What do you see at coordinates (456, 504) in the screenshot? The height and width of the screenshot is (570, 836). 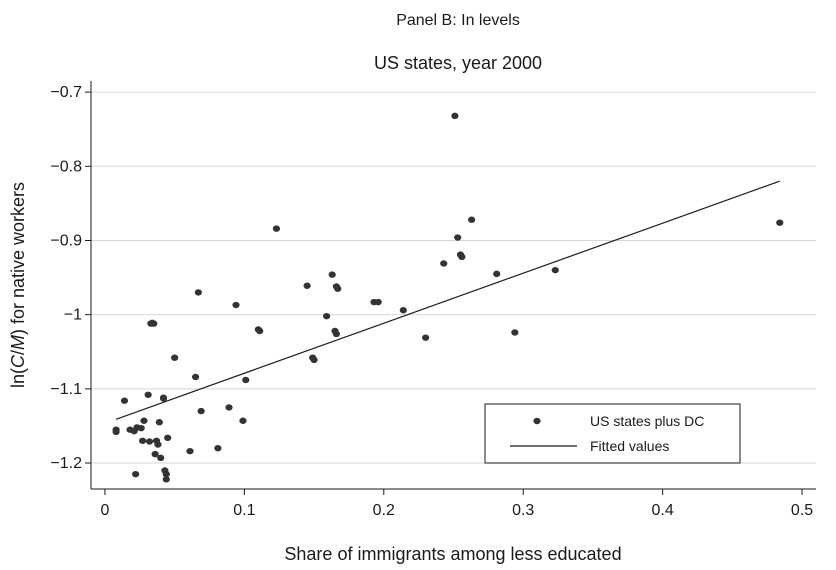 I see `x-ticks: 0 0.1 0.2 0.3 0.4 0.5` at bounding box center [456, 504].